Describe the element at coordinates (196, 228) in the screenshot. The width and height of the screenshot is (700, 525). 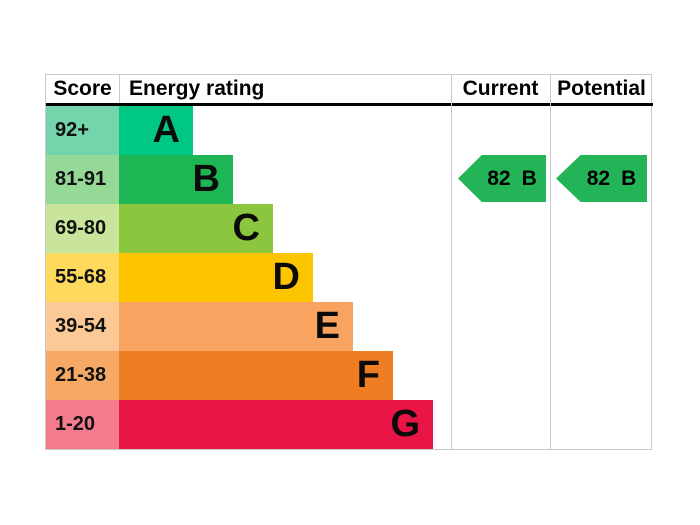
I see `rating-bar-c: C` at that location.